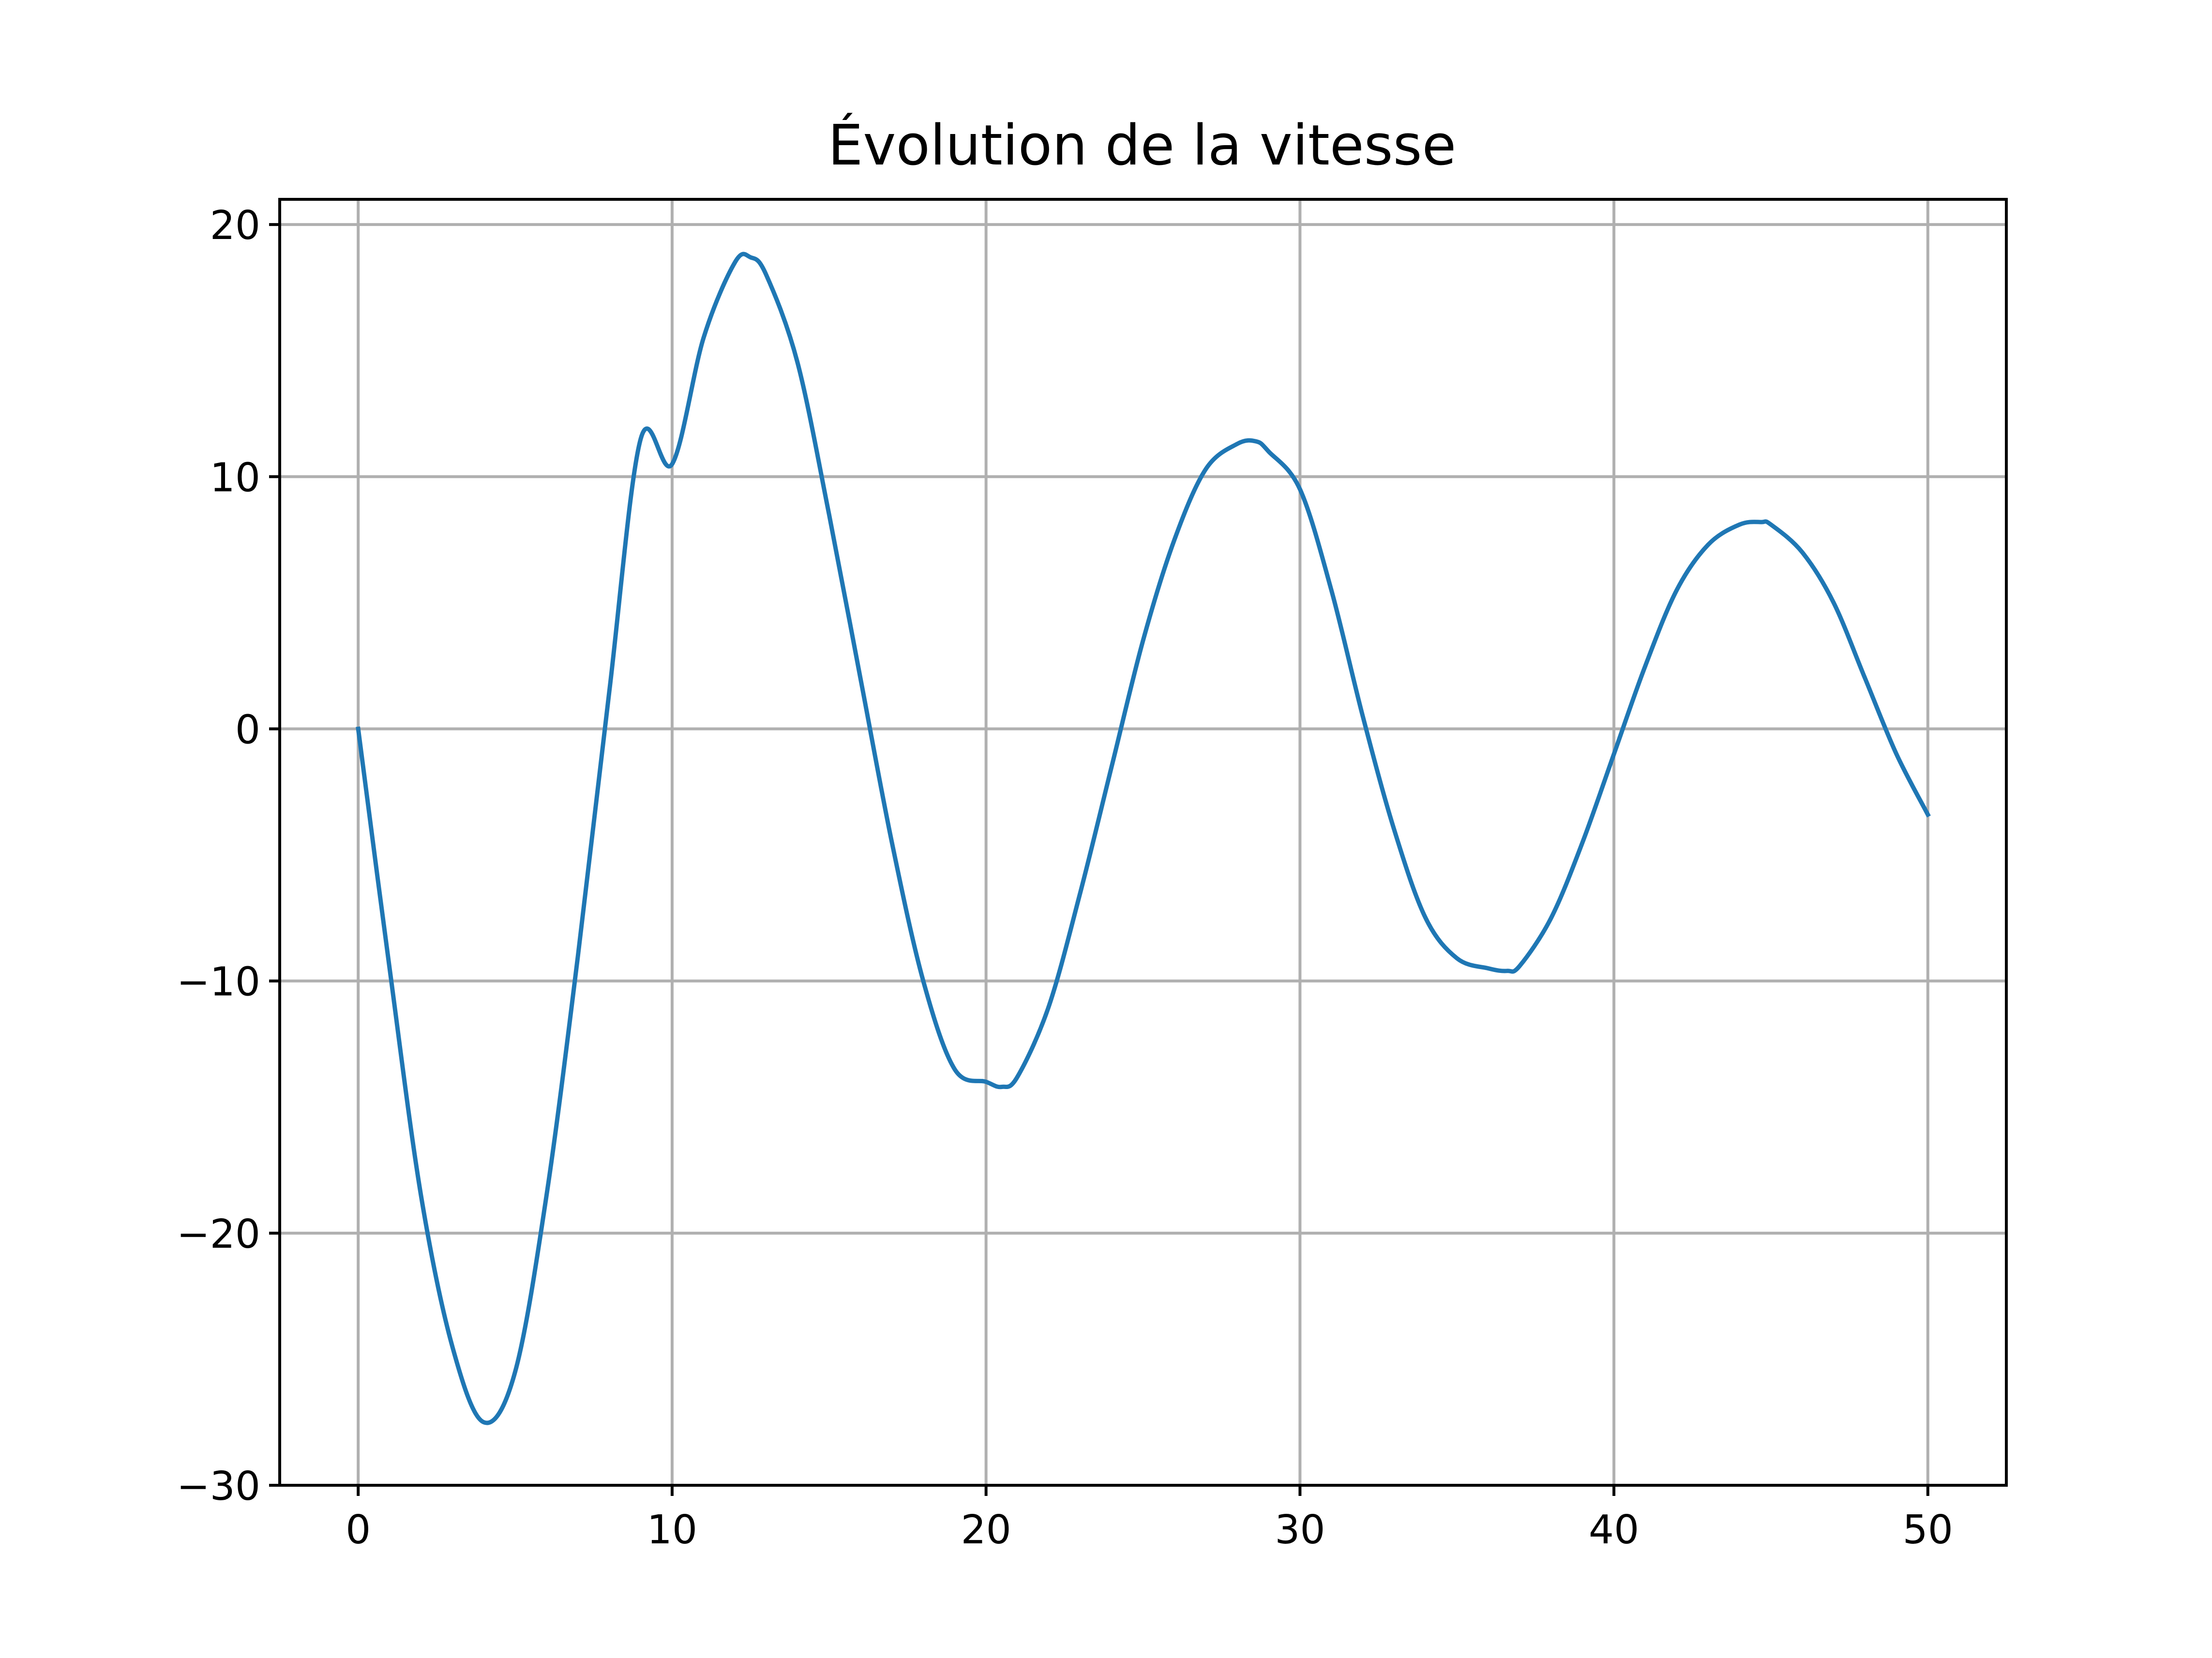 Image resolution: width=2212 pixels, height=1658 pixels. Describe the element at coordinates (218, 982) in the screenshot. I see `y-tick-label: −10` at that location.